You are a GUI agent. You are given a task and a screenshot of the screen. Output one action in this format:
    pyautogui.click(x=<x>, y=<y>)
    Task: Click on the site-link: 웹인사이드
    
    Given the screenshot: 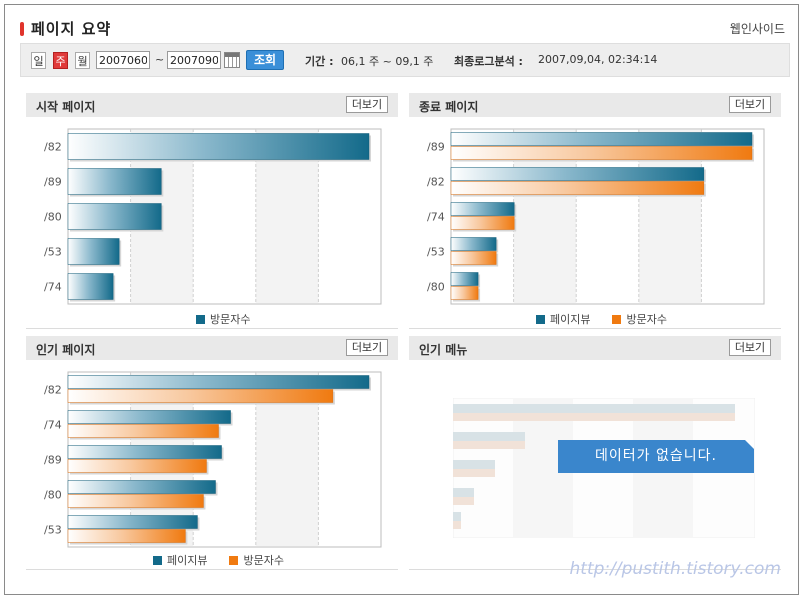 What is the action you would take?
    pyautogui.click(x=757, y=29)
    